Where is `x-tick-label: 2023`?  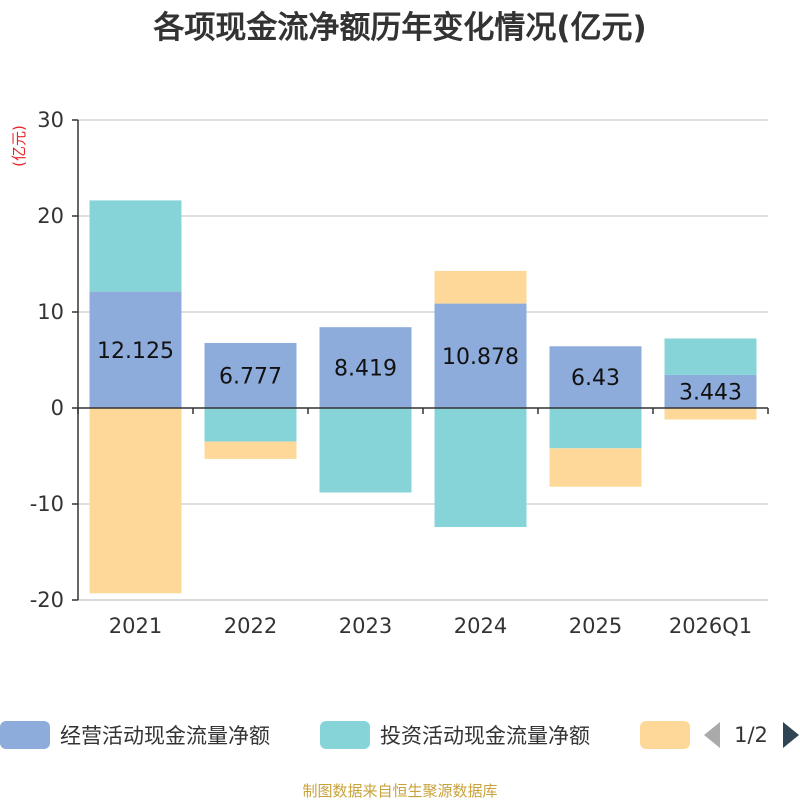 x-tick-label: 2023 is located at coordinates (365, 626).